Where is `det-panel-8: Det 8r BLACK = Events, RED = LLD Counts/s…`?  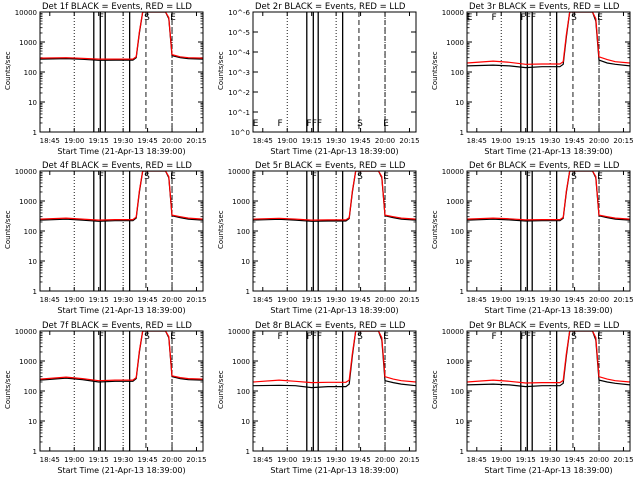 det-panel-8: Det 8r BLACK = Events, RED = LLD Counts/s… is located at coordinates (318, 398).